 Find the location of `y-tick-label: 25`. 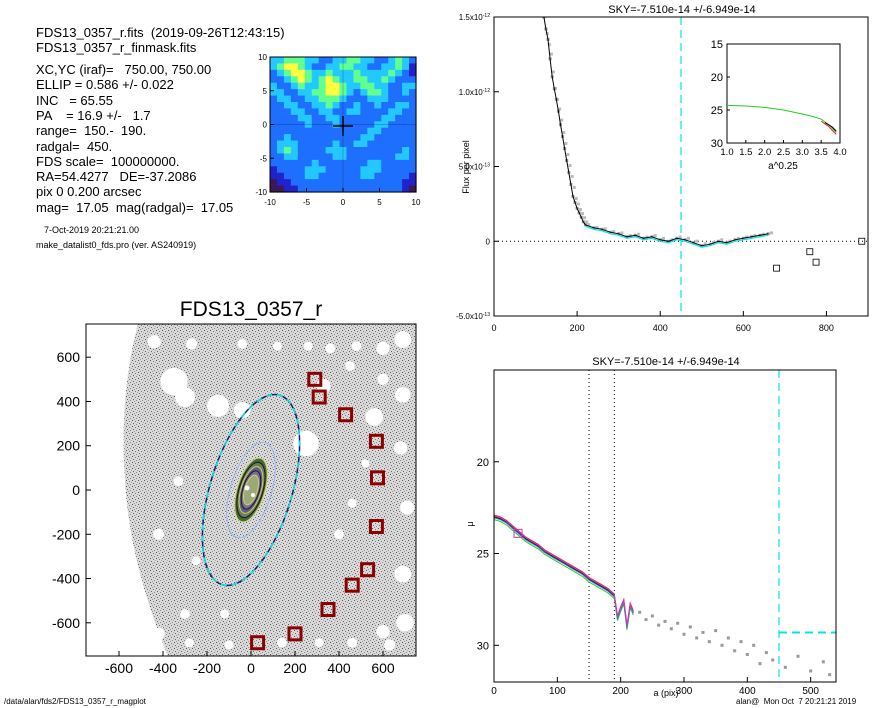

y-tick-label: 25 is located at coordinates (483, 555).